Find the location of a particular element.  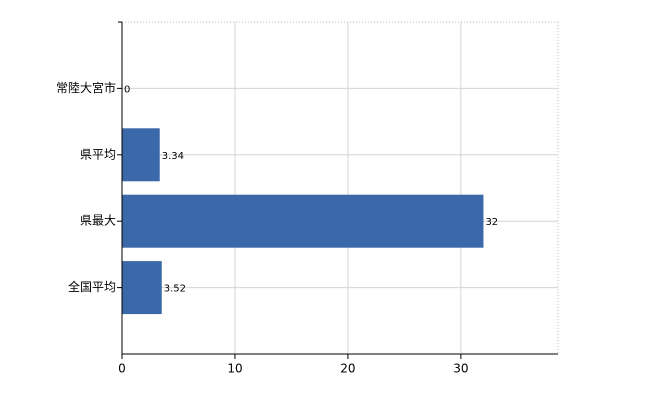

value-label: 3.34 is located at coordinates (173, 156).